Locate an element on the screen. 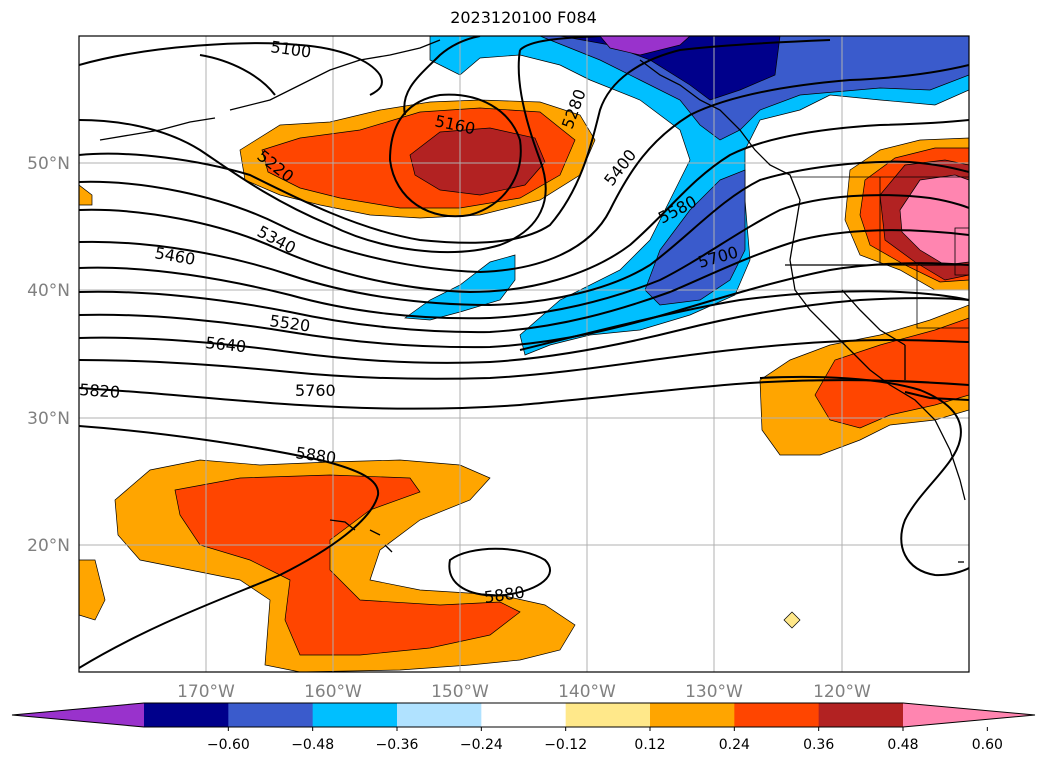  lon-label-150w: 150°W is located at coordinates (460, 692).